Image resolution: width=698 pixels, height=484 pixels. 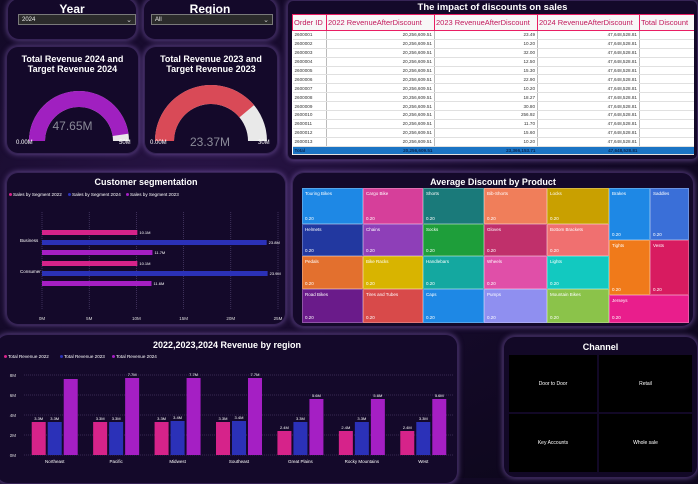 I want to click on channel-label: Whole sale, so click(x=645, y=443).